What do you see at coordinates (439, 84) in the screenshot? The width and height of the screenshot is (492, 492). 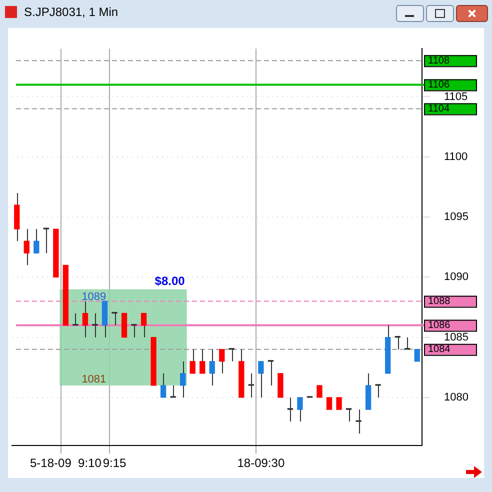 I see `ref-line-label: 1106` at bounding box center [439, 84].